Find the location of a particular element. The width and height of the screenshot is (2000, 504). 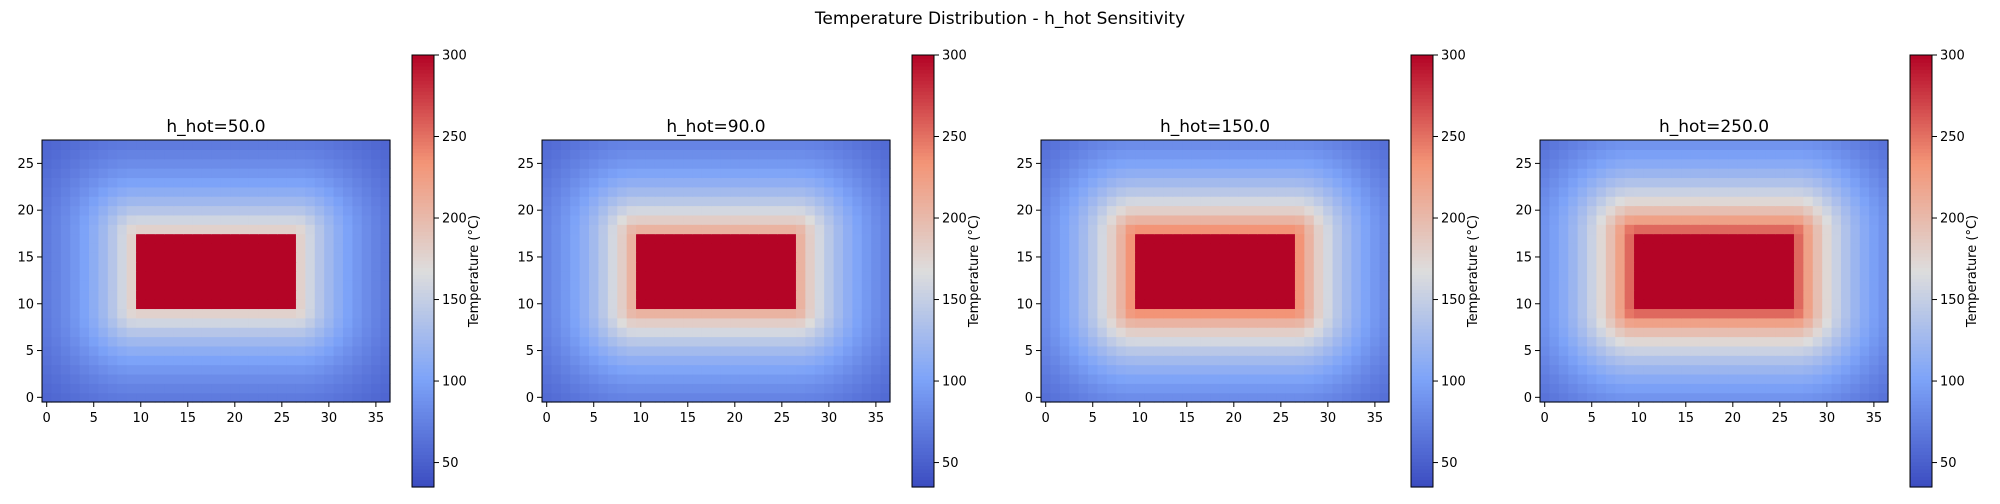

colorbar-label: Temperature (°C) is located at coordinates (474, 271).